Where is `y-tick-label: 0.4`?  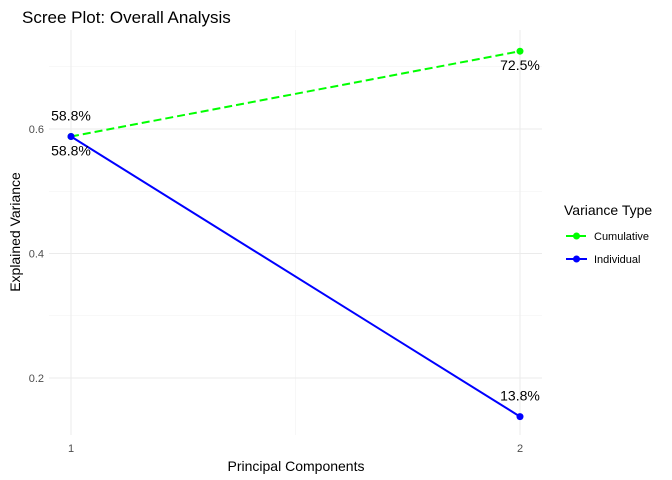 y-tick-label: 0.4 is located at coordinates (36, 255).